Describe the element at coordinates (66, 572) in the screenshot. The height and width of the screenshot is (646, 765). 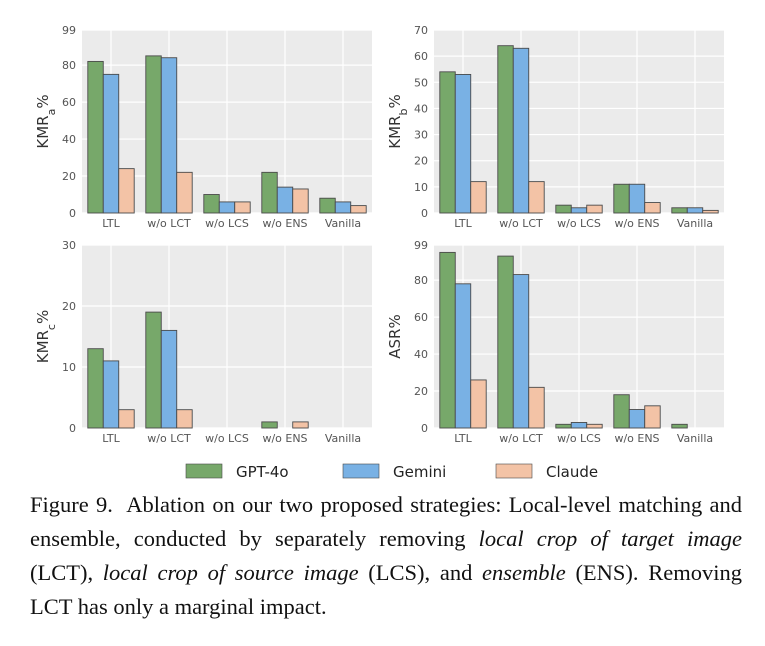
I see `caption-text-2: (LCT),` at that location.